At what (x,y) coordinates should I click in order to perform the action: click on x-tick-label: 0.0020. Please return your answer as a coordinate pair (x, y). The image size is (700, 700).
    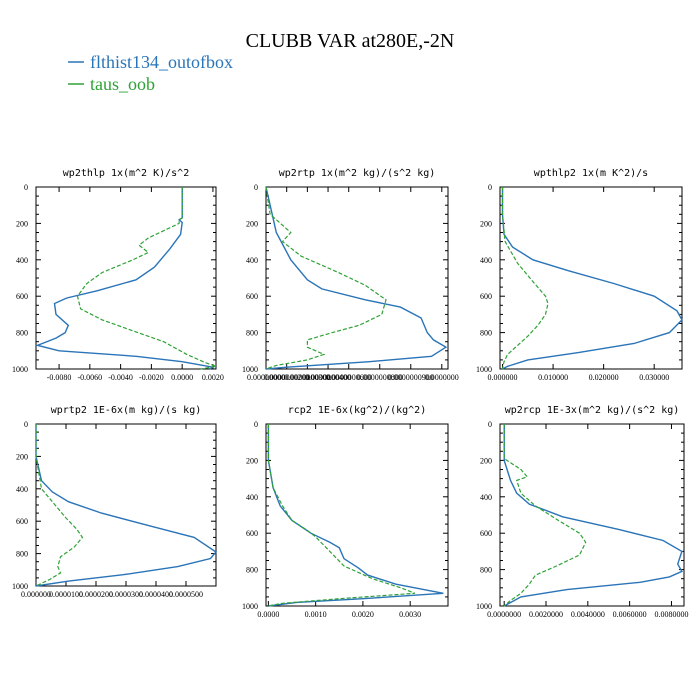
    Looking at the image, I should click on (363, 614).